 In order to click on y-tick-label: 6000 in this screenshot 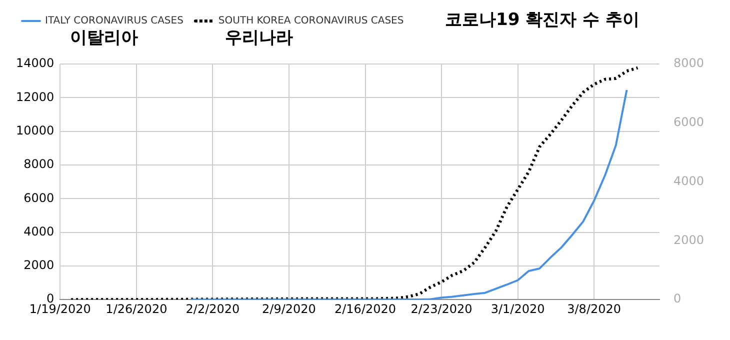, I will do `click(39, 197)`.